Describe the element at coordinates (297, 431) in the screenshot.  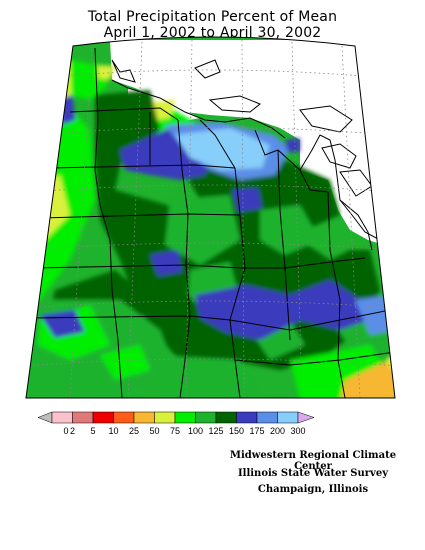
I see `legend-tick-label: 300` at that location.